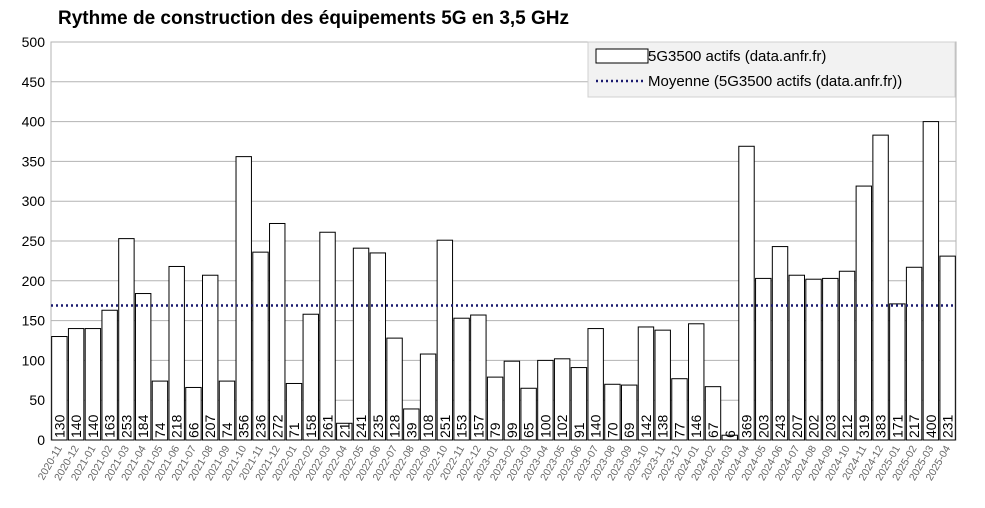 The height and width of the screenshot is (508, 985). I want to click on data-label: 272, so click(277, 426).